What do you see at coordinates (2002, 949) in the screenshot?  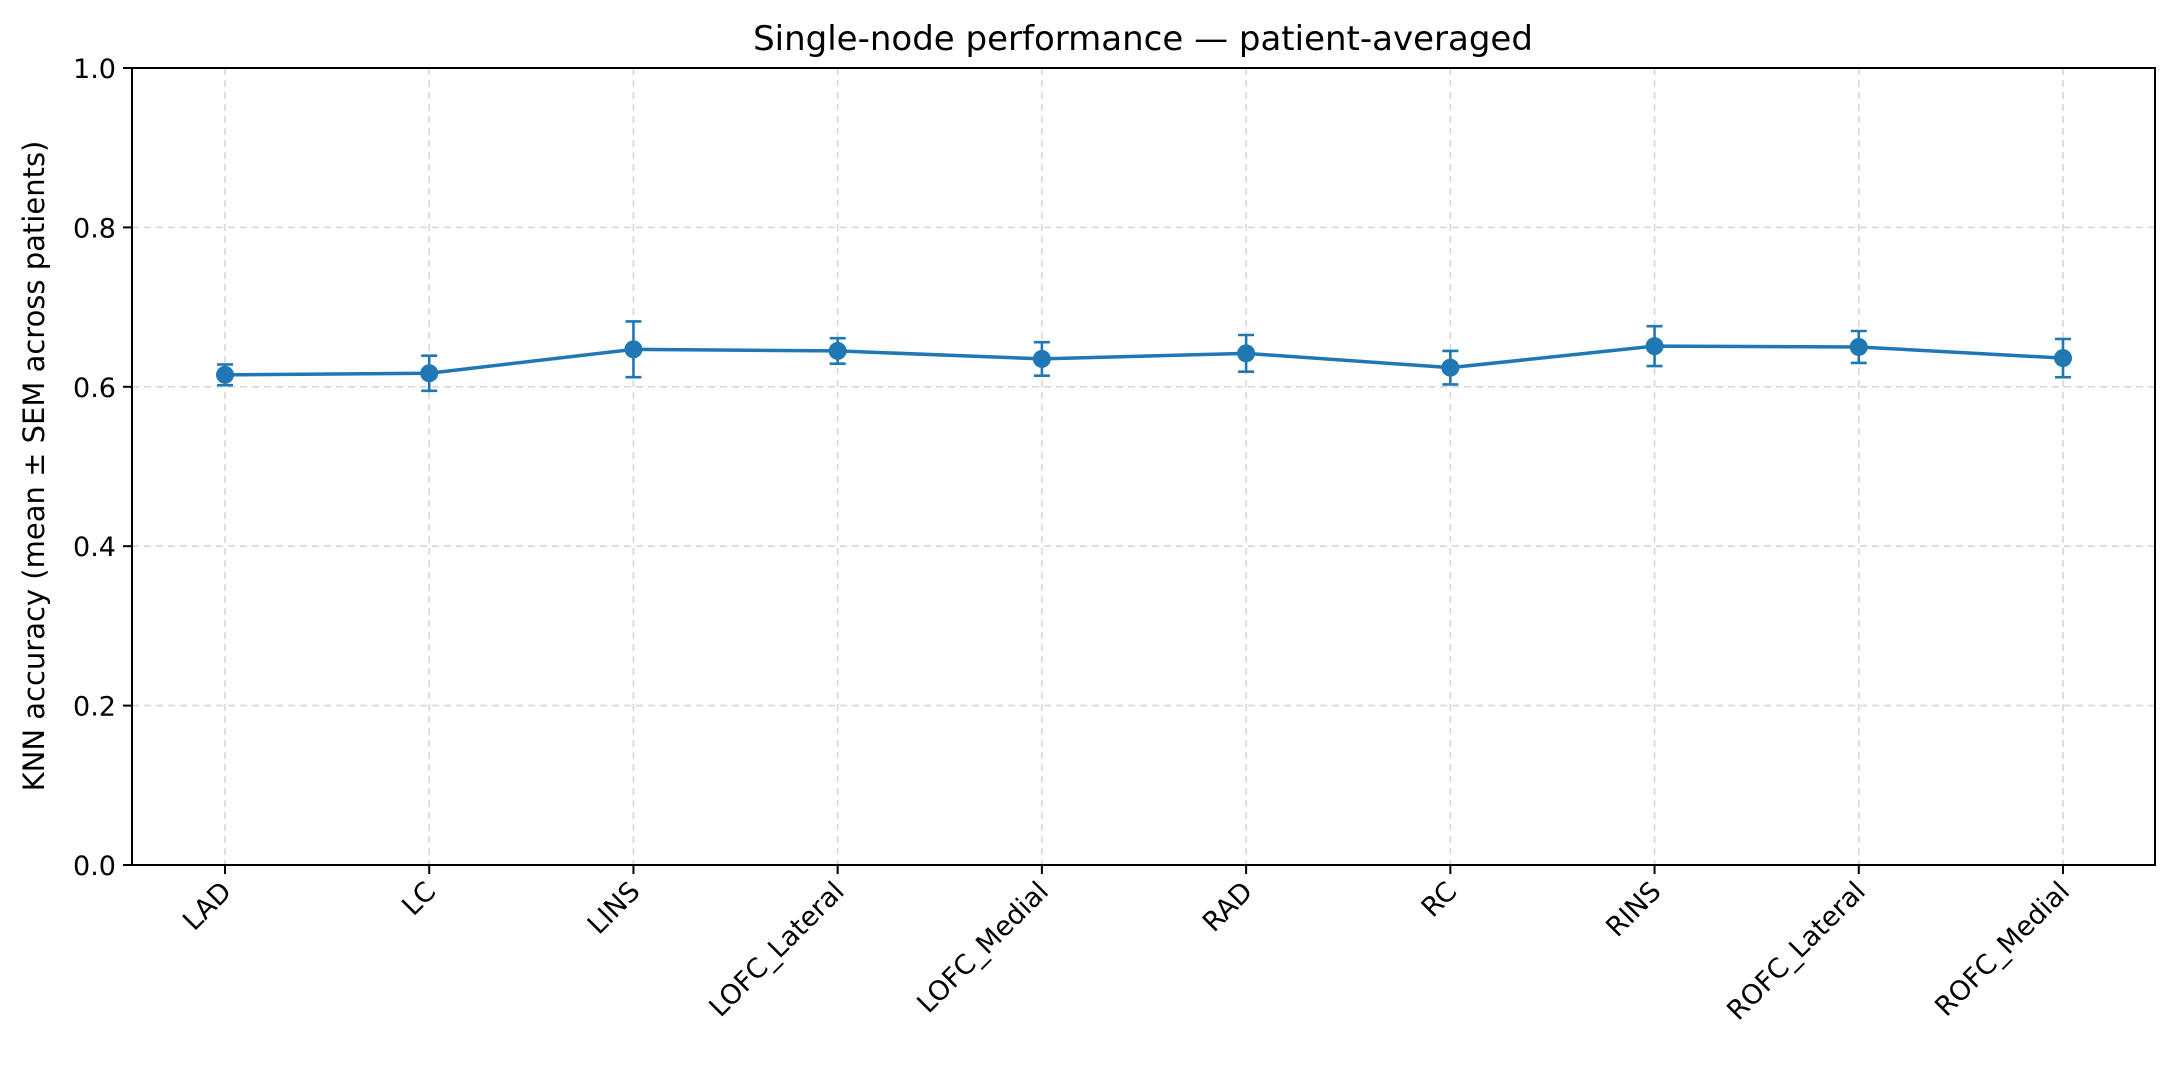 I see `x-tick-label: ROFC_Medial` at bounding box center [2002, 949].